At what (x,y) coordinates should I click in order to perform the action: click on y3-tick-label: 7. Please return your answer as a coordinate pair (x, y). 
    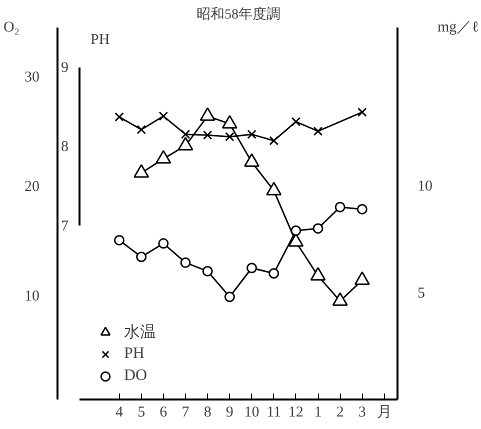
    Looking at the image, I should click on (65, 226).